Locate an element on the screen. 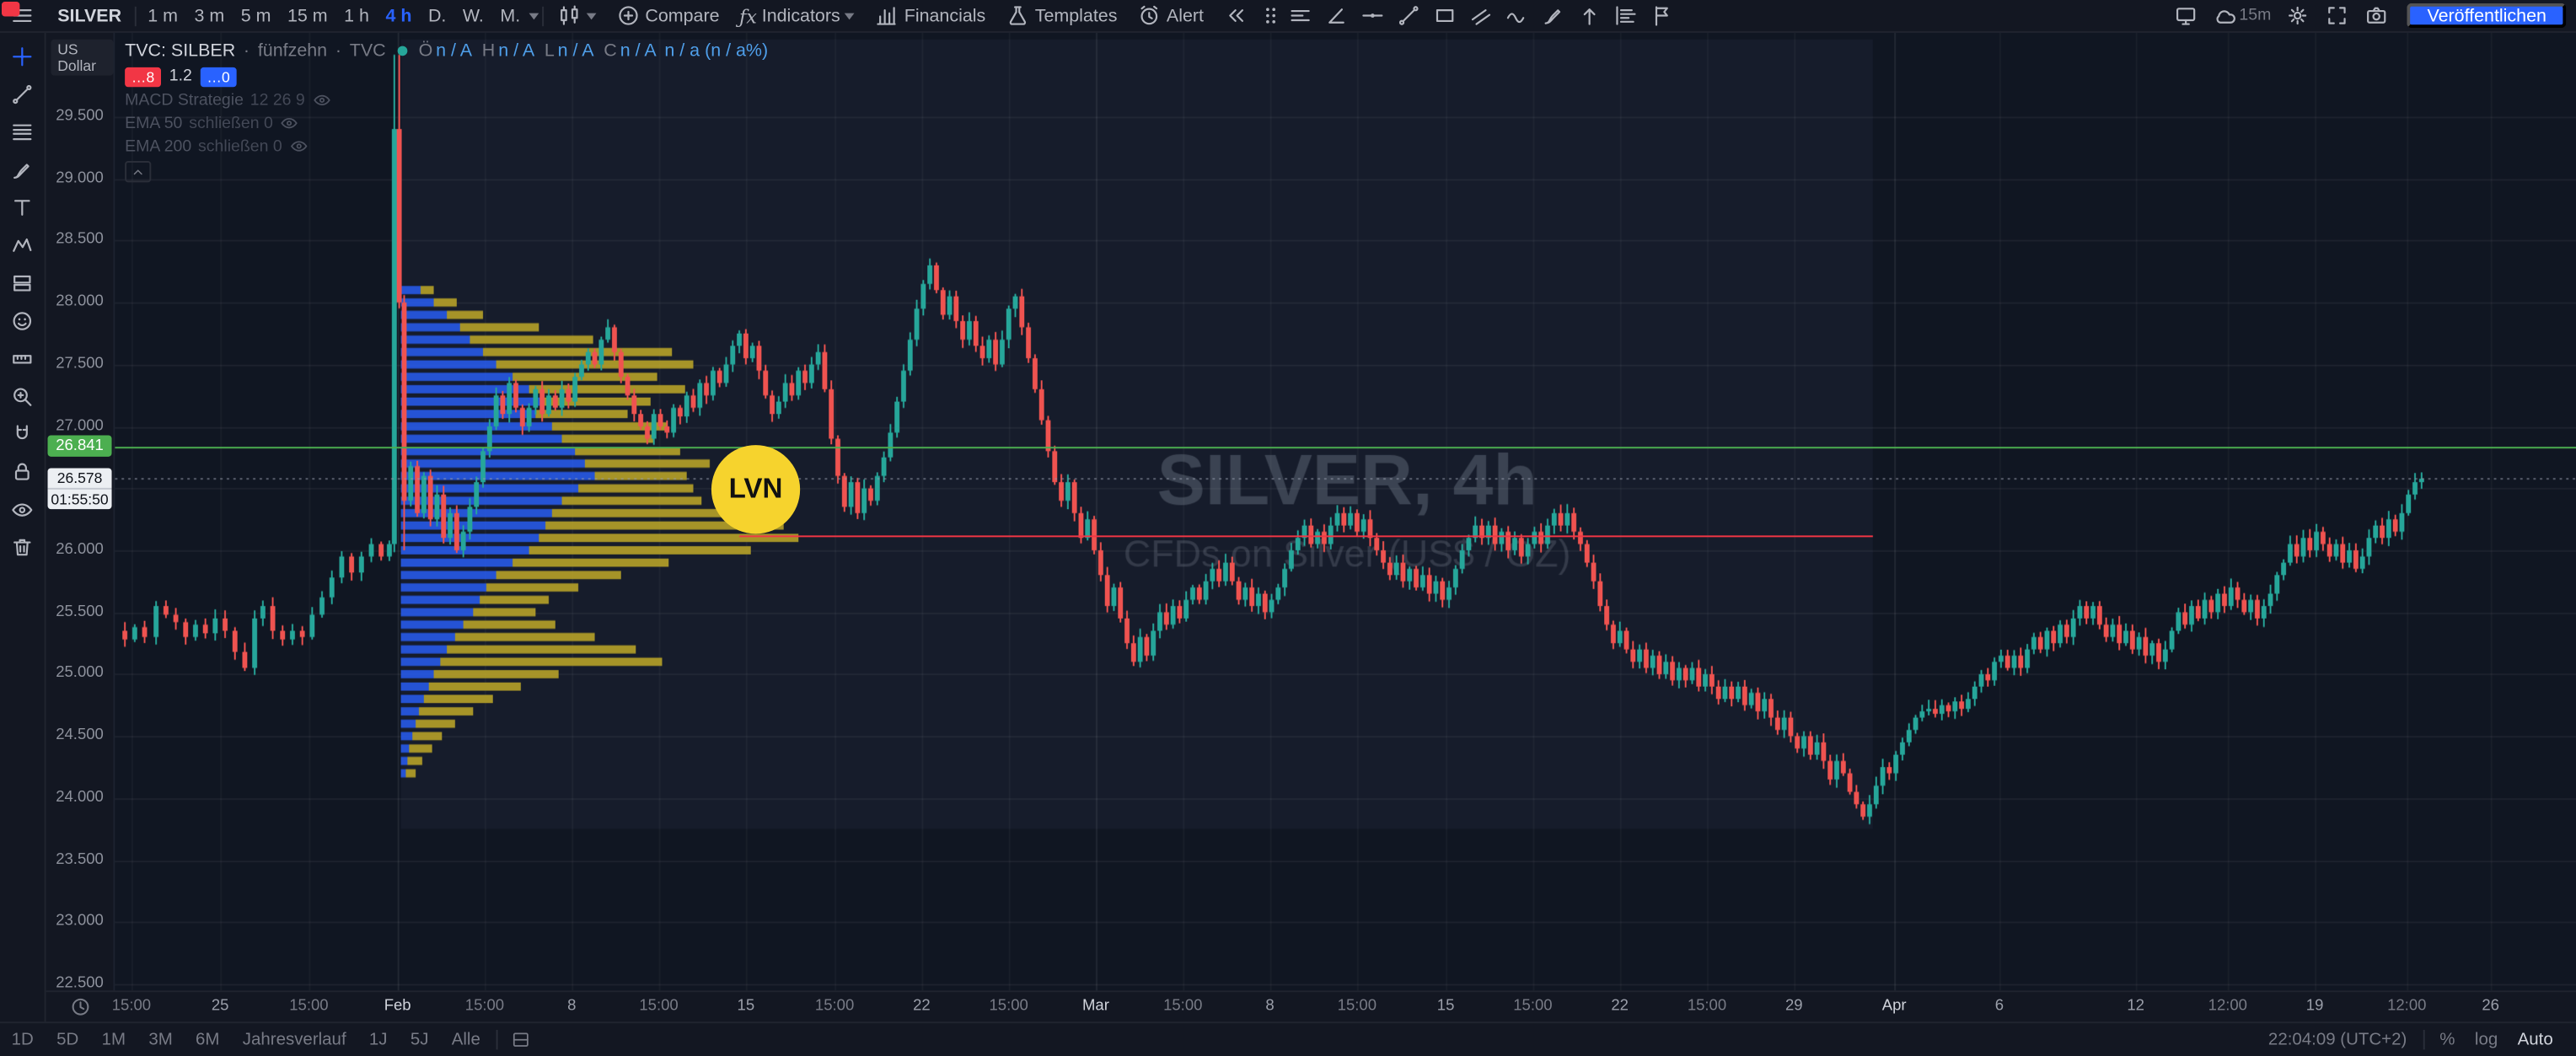 The height and width of the screenshot is (1056, 2576). remove-drawings-button is located at coordinates (22, 548).